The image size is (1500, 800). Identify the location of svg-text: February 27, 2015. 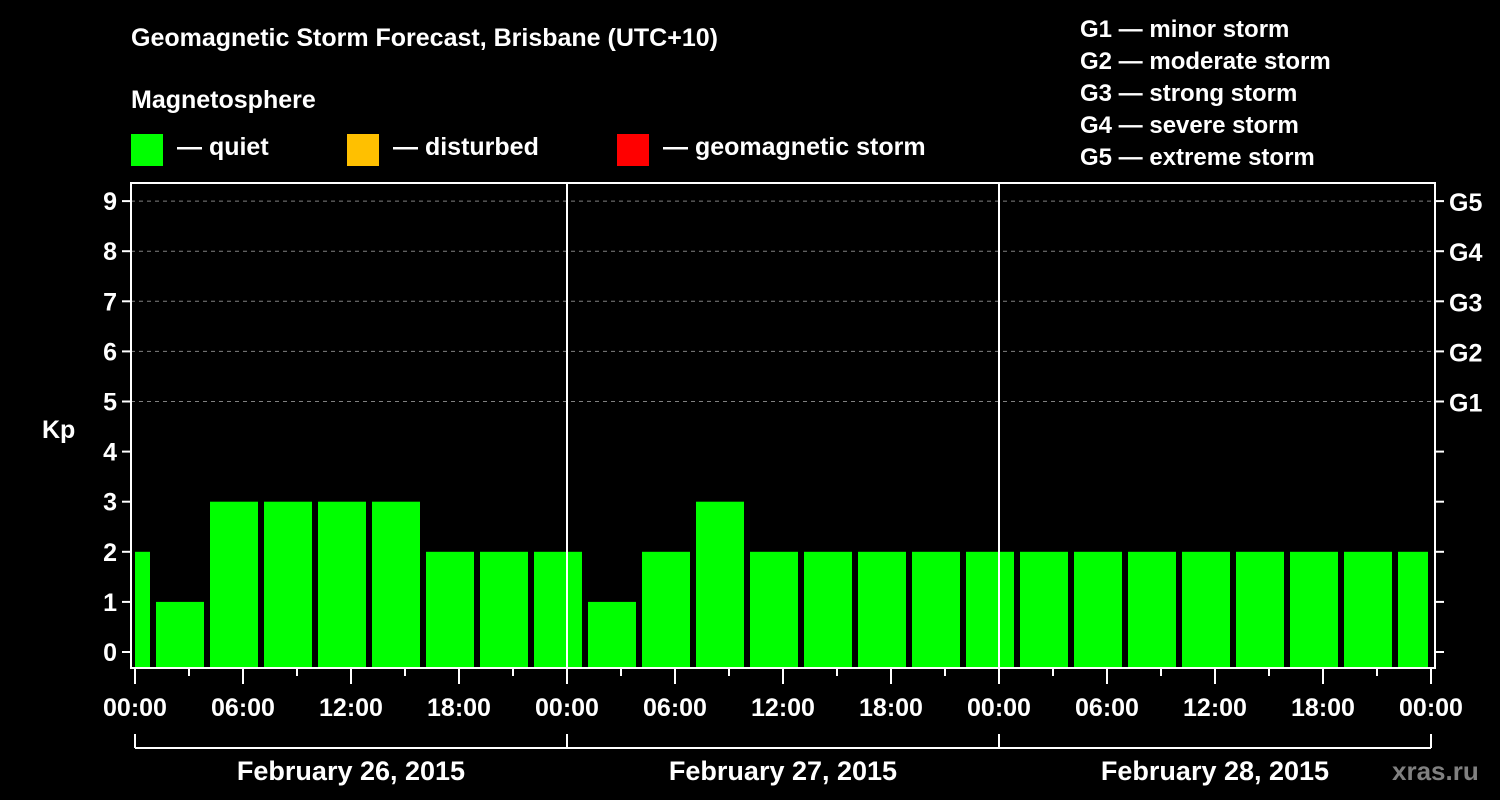
(783, 771).